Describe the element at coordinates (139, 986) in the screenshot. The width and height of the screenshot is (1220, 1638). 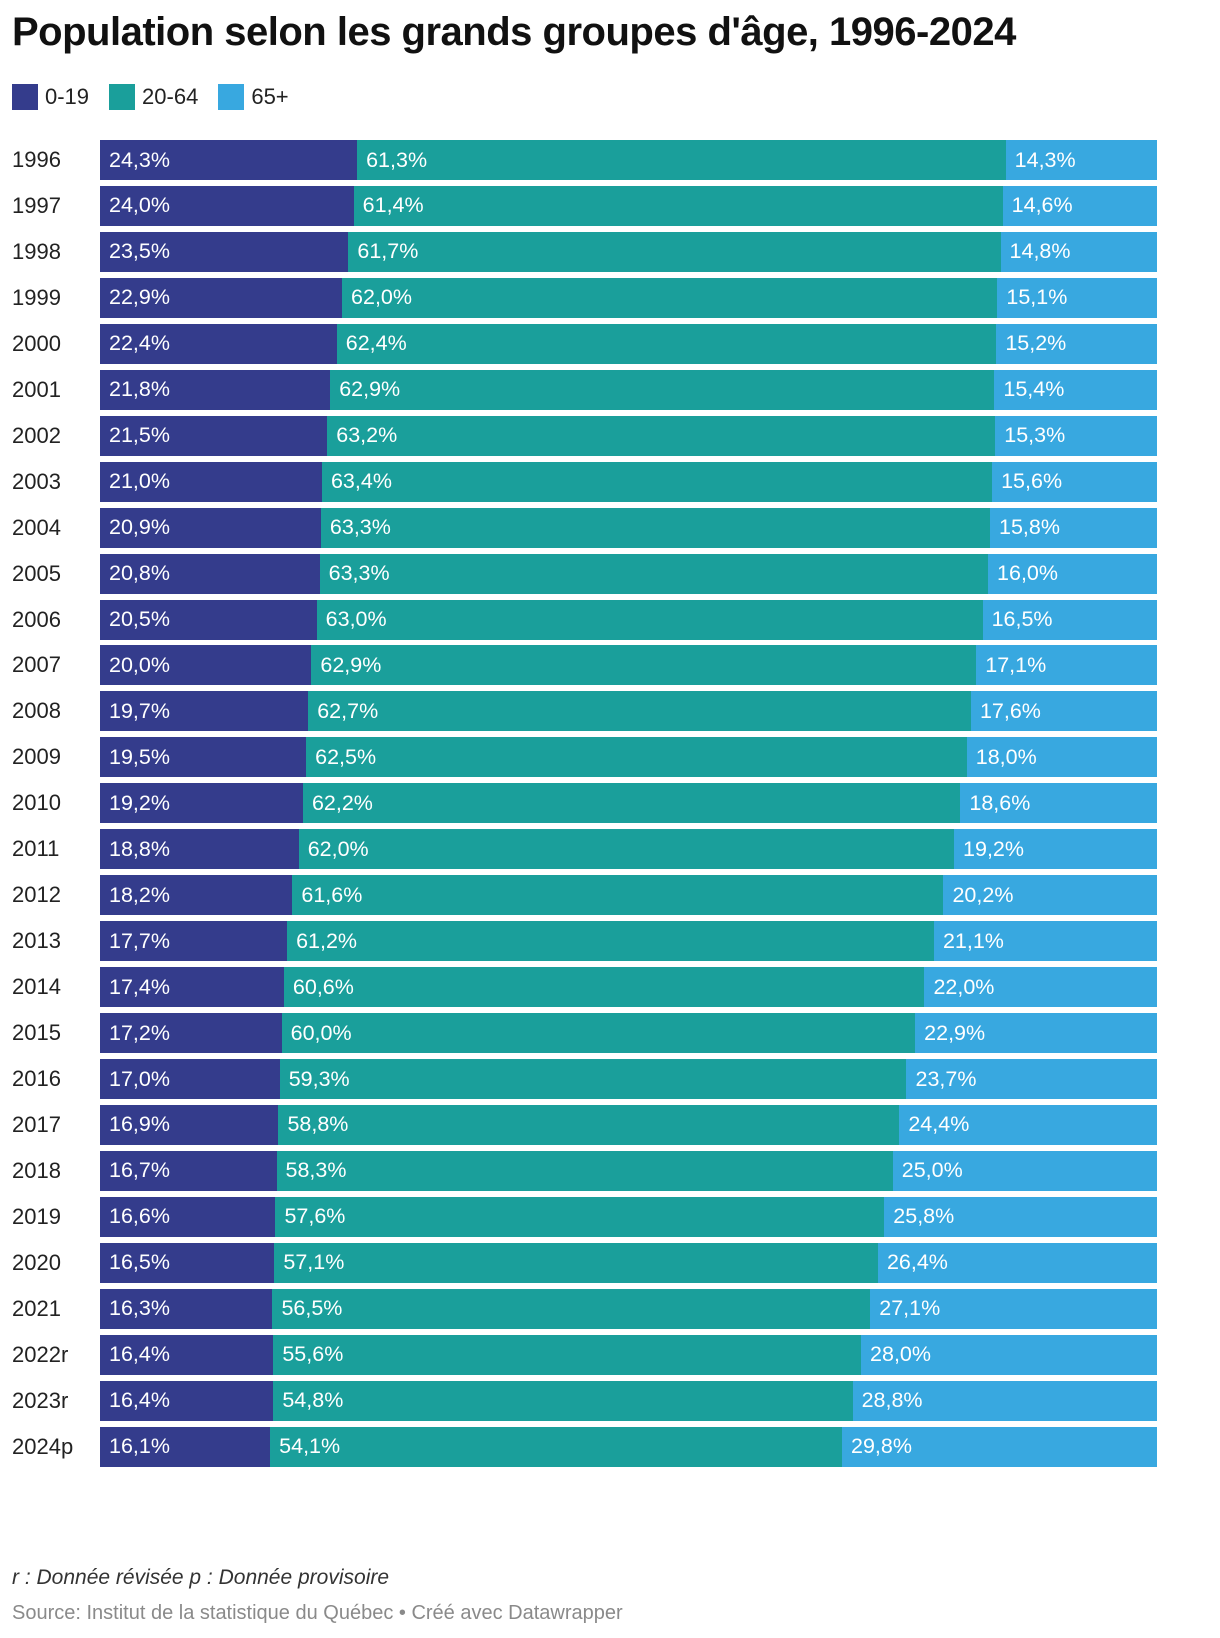
I see `data-label: 17,4%` at that location.